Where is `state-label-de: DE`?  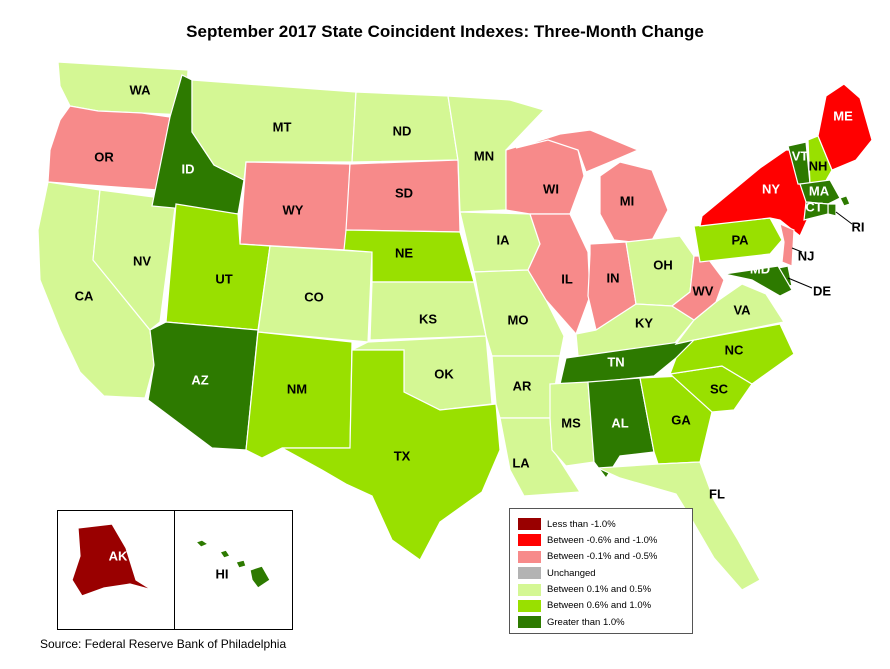
state-label-de: DE is located at coordinates (822, 290).